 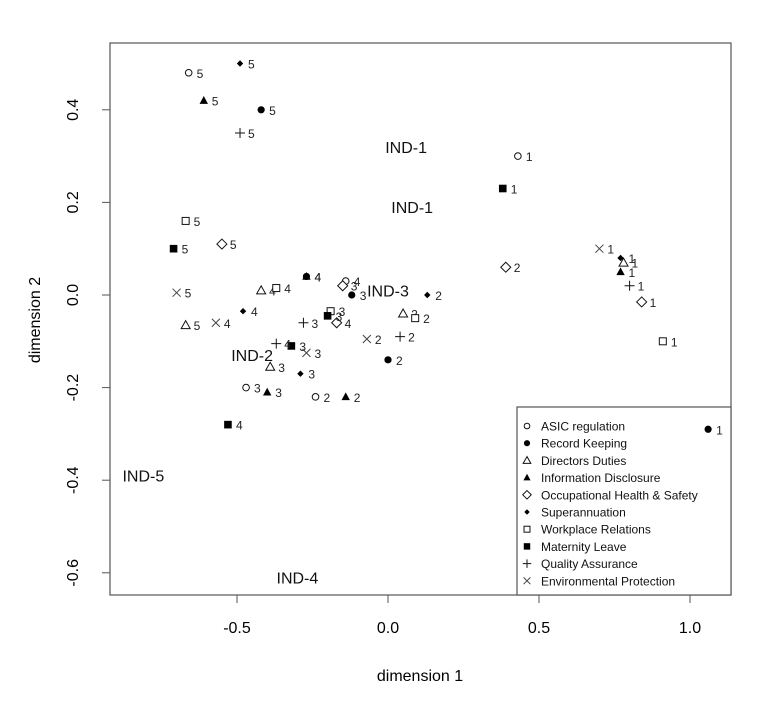 I want to click on legend-label: Workplace Relations, so click(x=596, y=530).